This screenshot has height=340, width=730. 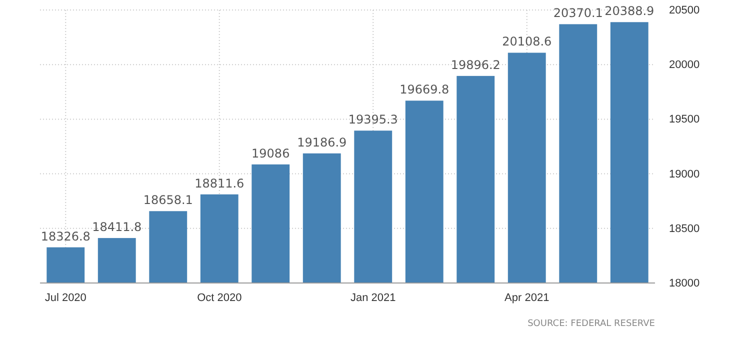 What do you see at coordinates (684, 65) in the screenshot?
I see `y-tick-label: 20000` at bounding box center [684, 65].